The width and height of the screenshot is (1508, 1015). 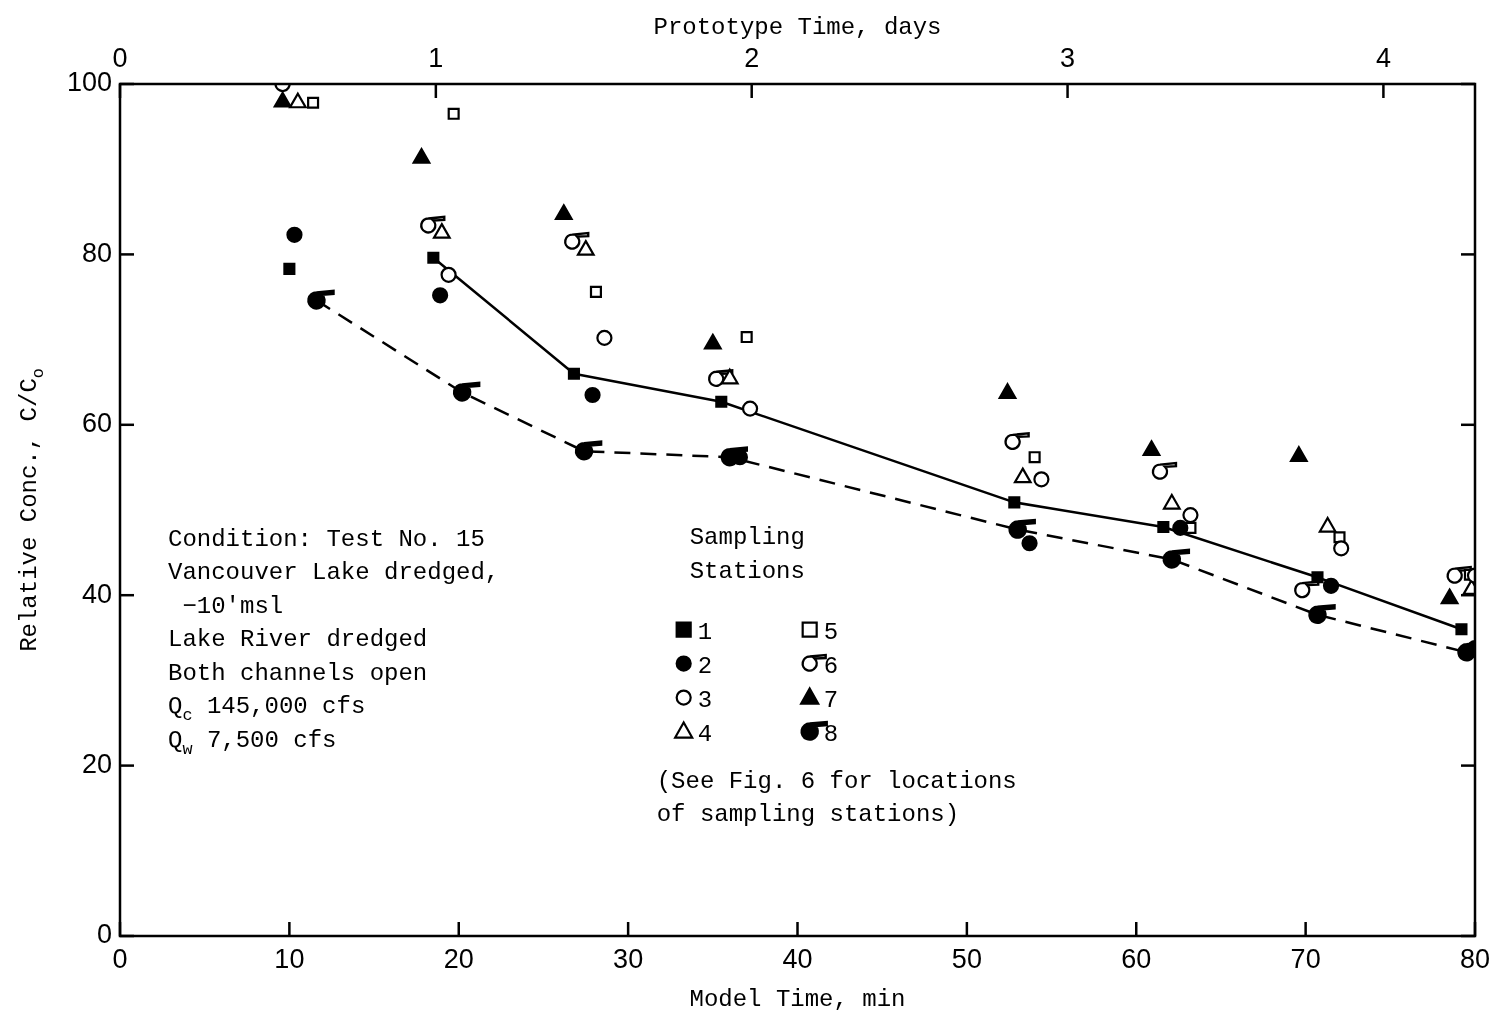 I want to click on annotation: (See Fig. 6 for locations of sampling stations), so click(x=836, y=798).